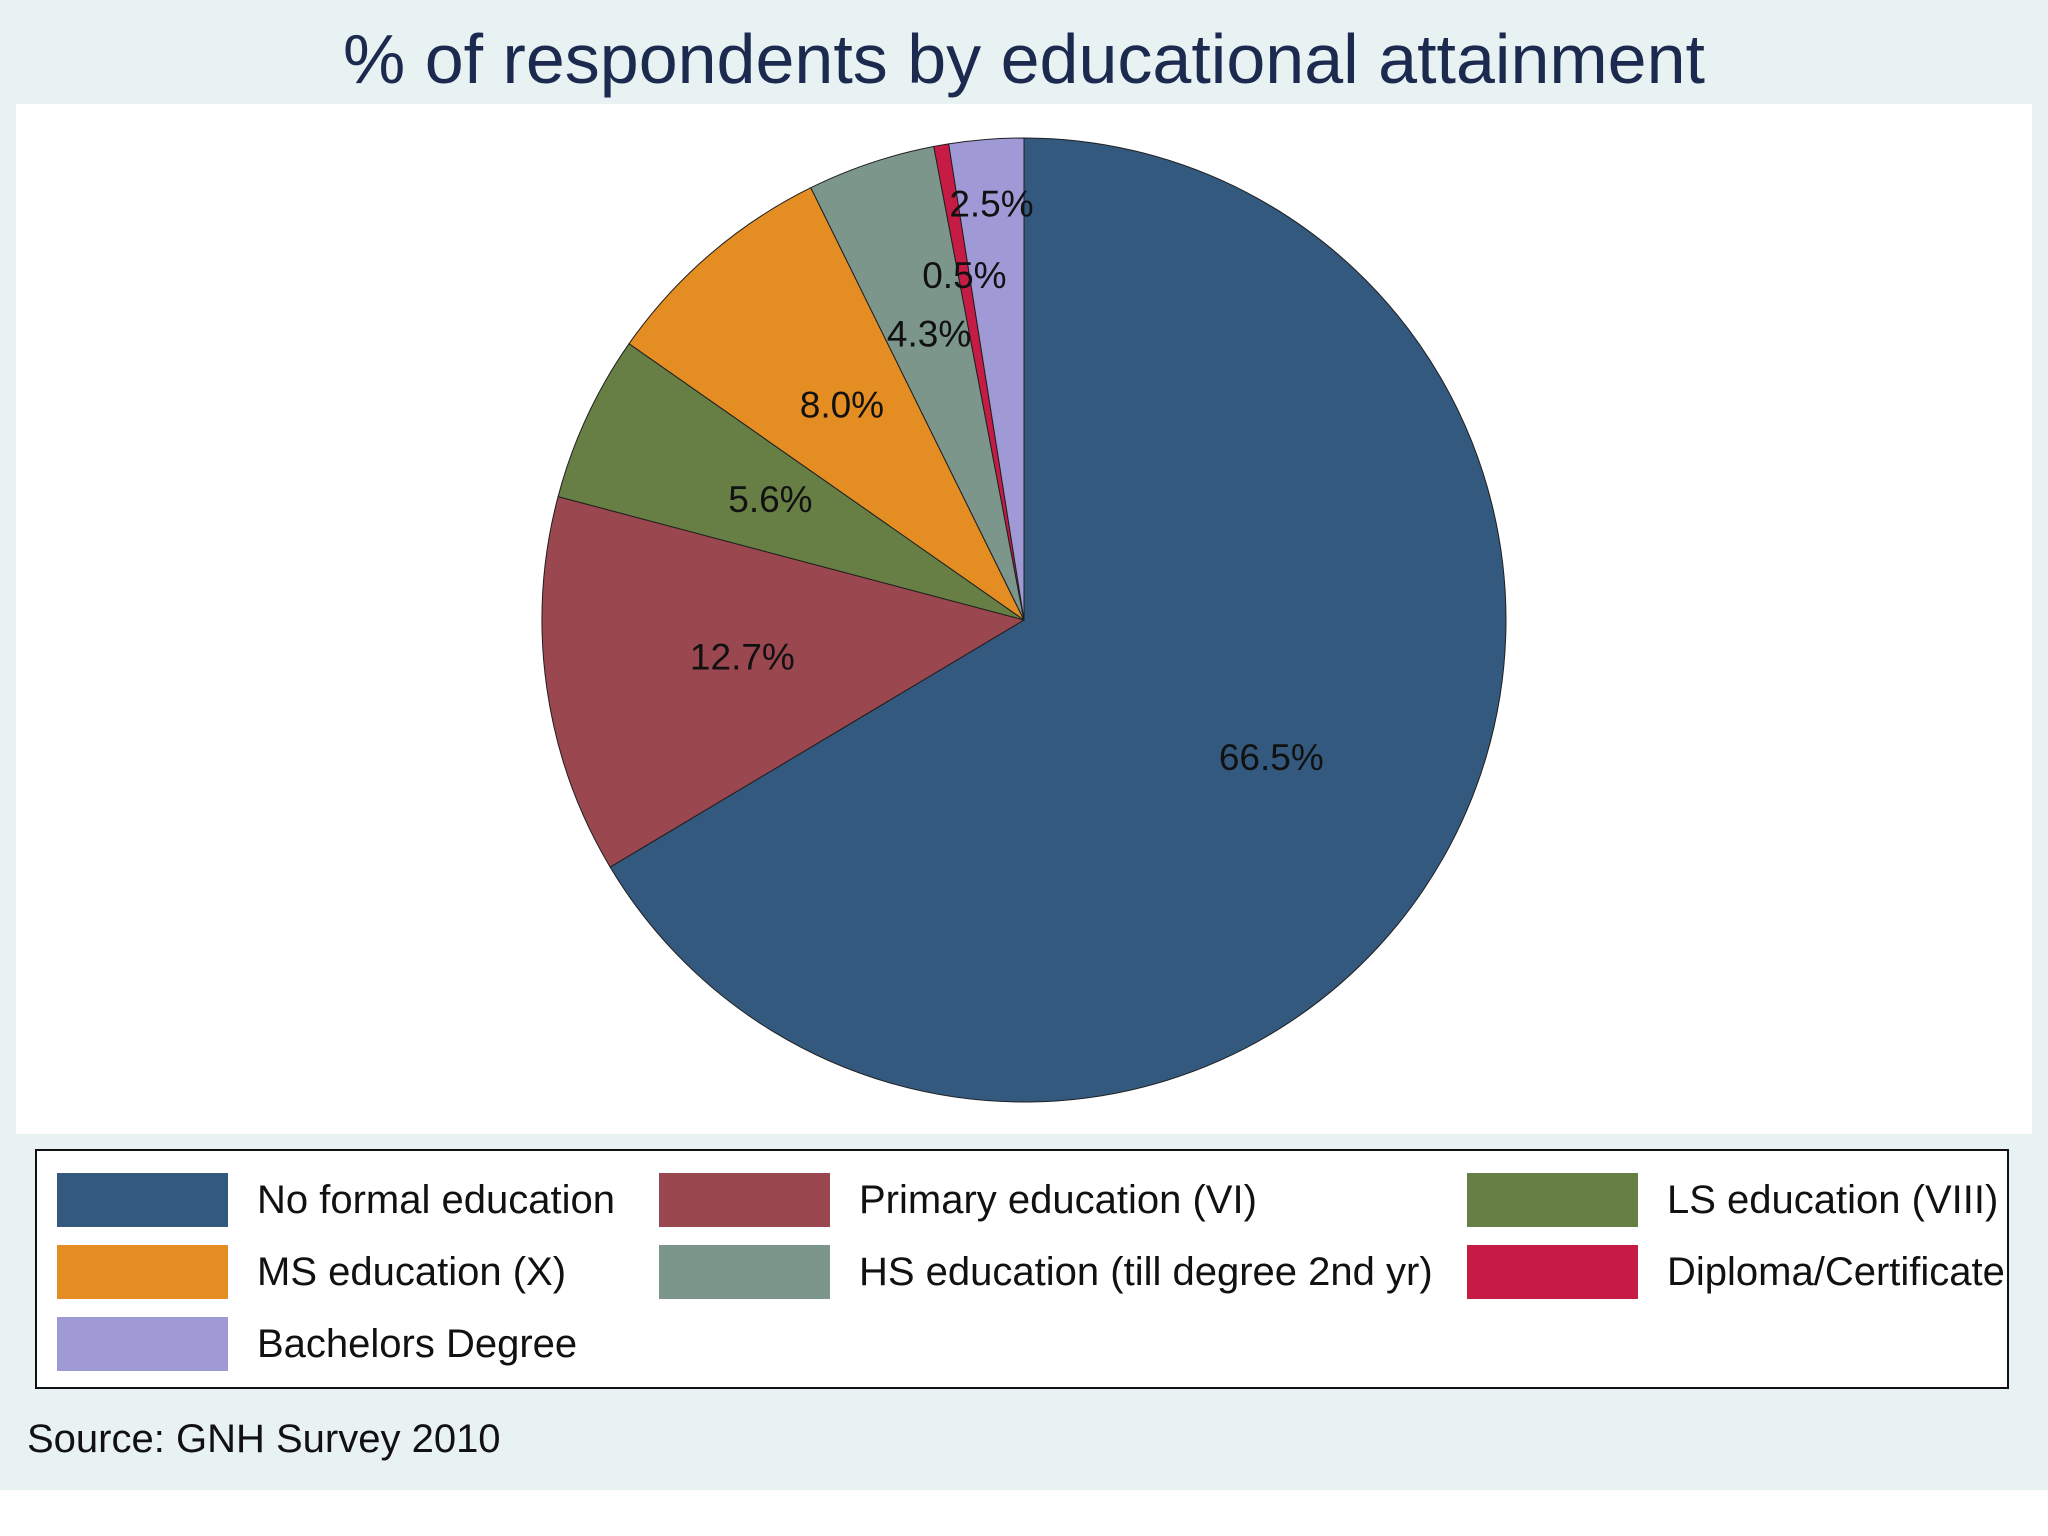 The height and width of the screenshot is (1536, 2048). I want to click on legend-item-ls-education: LS education (VIII), so click(1732, 1200).